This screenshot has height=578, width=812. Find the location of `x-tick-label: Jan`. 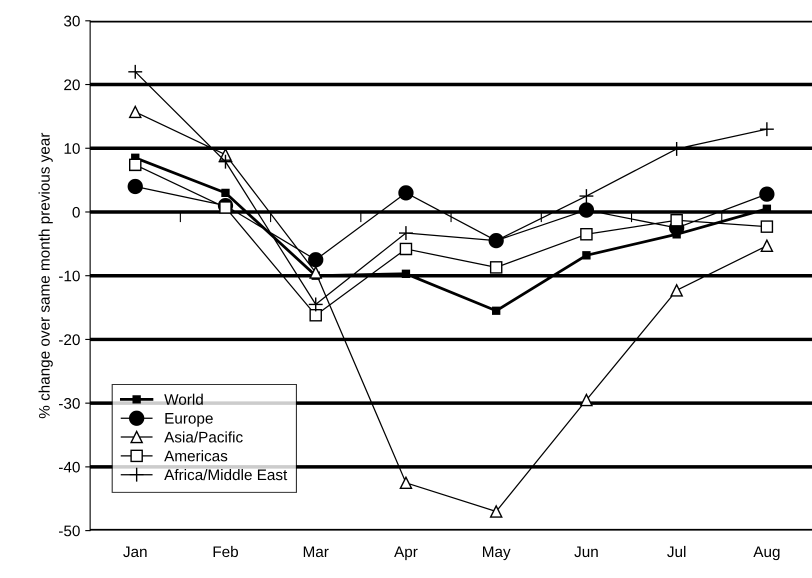

x-tick-label: Jan is located at coordinates (135, 552).